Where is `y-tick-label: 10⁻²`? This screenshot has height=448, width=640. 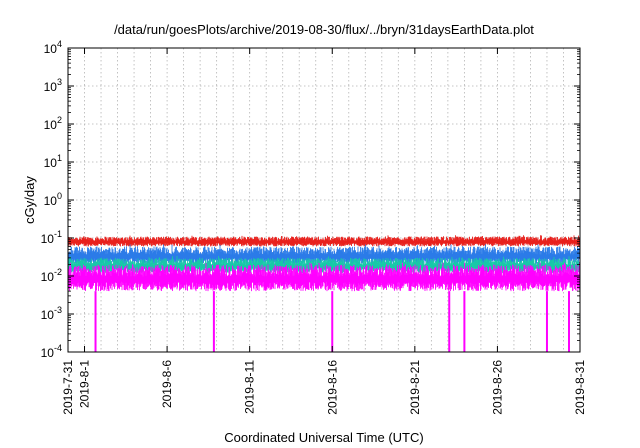 y-tick-label: 10⁻² is located at coordinates (51, 275).